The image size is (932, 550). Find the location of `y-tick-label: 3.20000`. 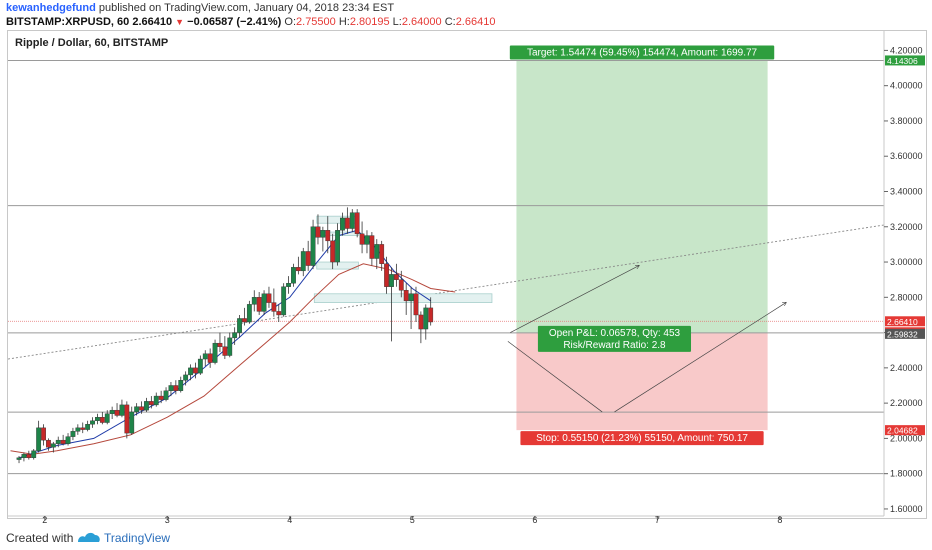

y-tick-label: 3.20000 is located at coordinates (906, 227).